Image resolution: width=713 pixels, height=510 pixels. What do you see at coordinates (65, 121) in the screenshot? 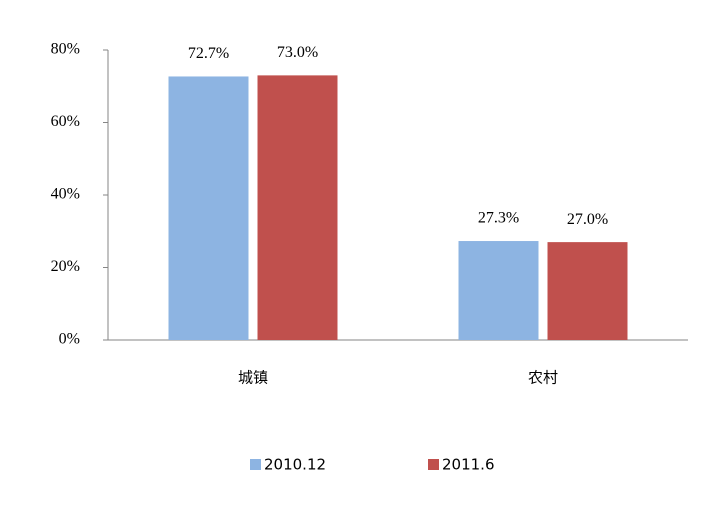
I see `y-tick-label: 60%` at bounding box center [65, 121].